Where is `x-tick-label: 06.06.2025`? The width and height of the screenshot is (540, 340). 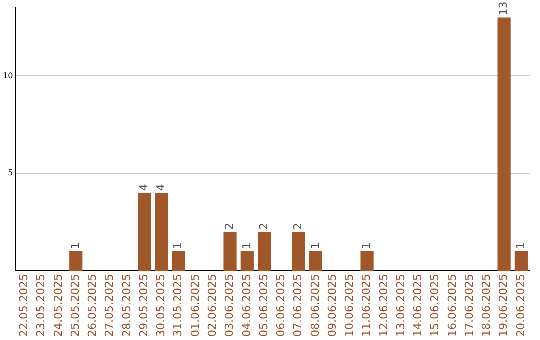 x-tick-label: 06.06.2025 is located at coordinates (281, 306).